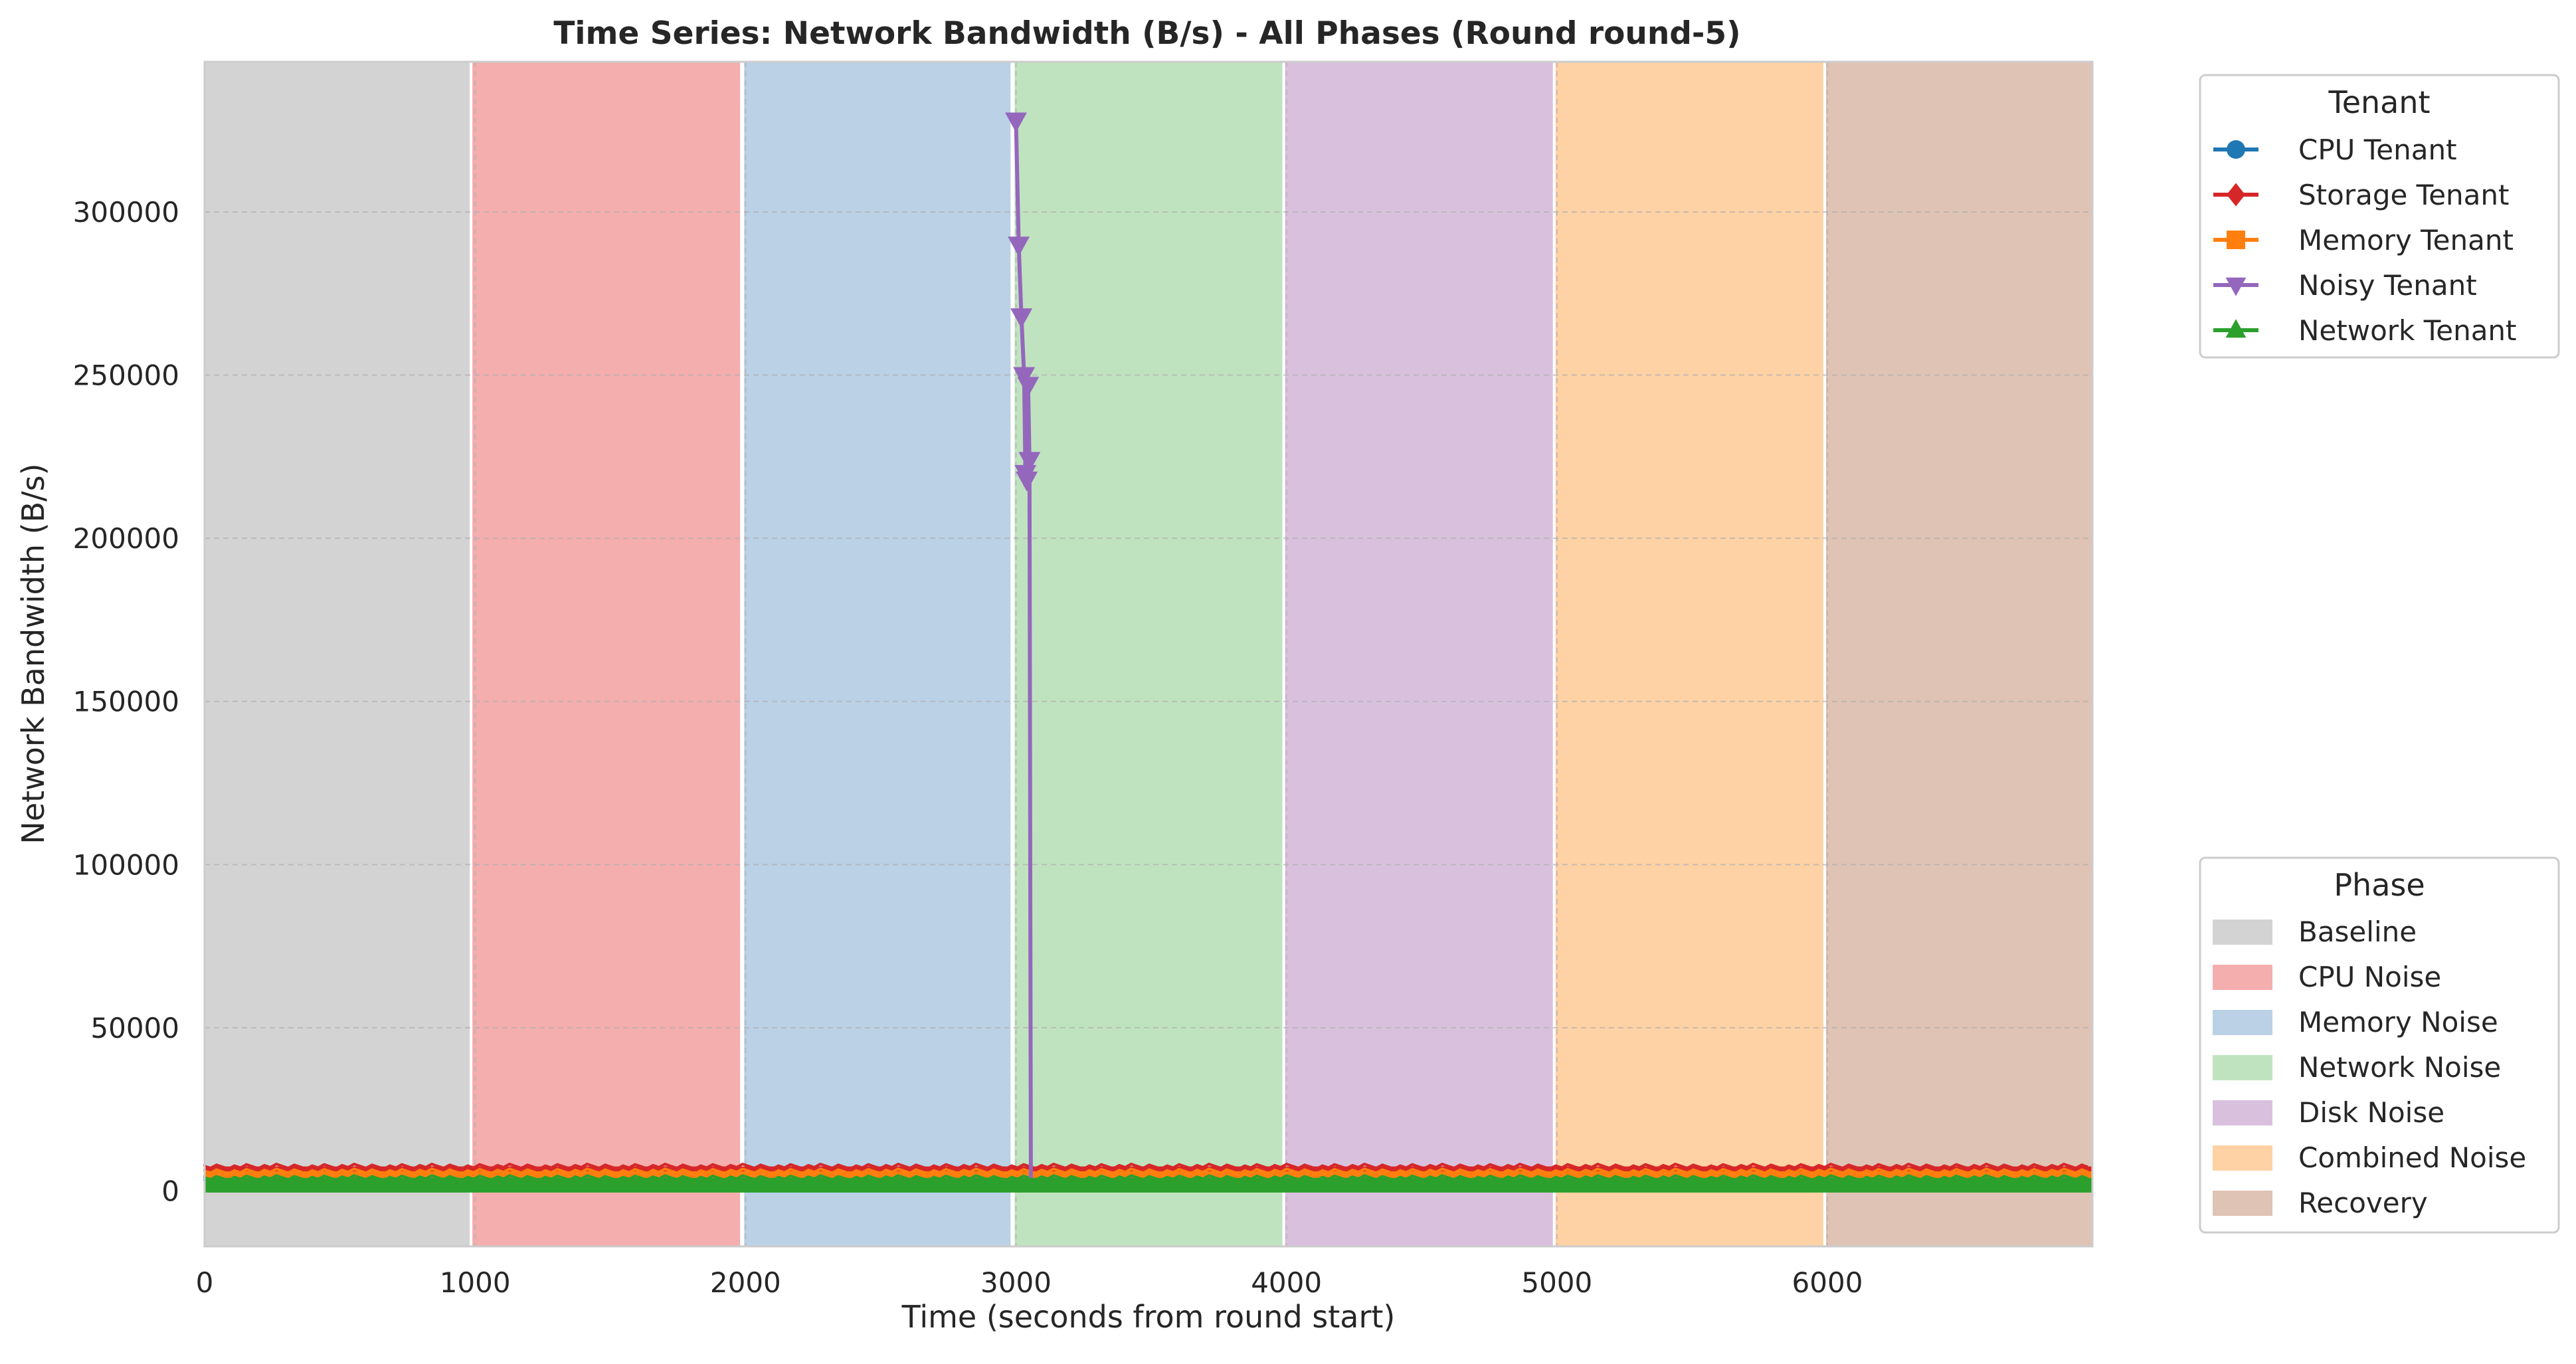  I want to click on y-tick-label: 0, so click(170, 1191).